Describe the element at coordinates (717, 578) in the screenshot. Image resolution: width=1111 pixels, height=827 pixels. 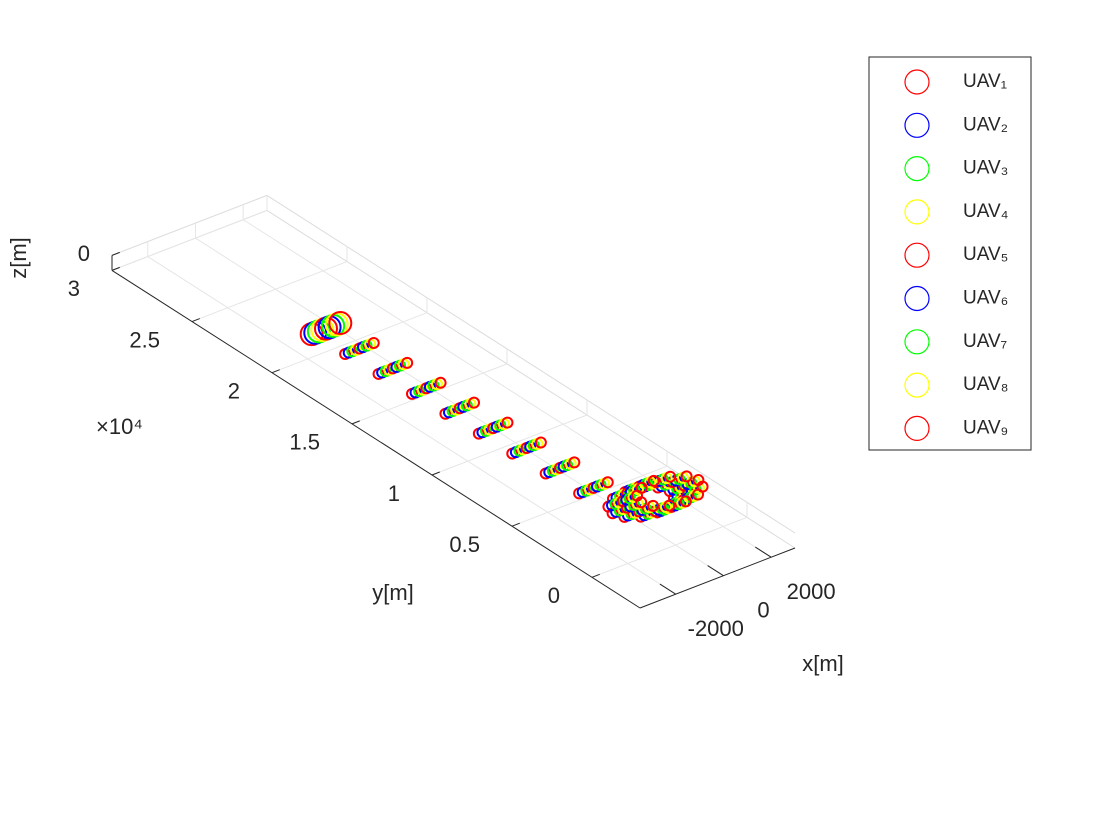
I see `x-axis` at that location.